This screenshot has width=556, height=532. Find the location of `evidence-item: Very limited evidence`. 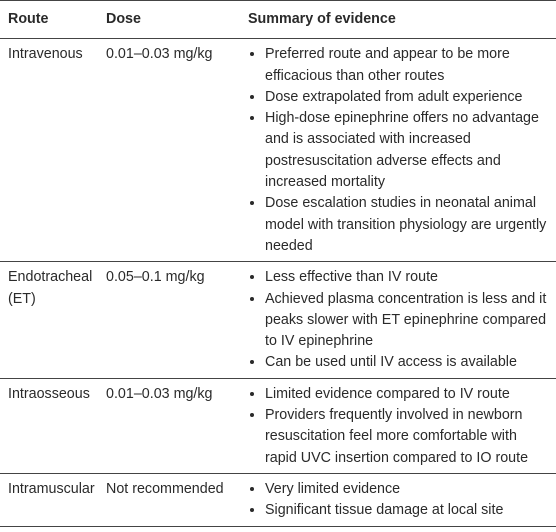

evidence-item: Very limited evidence is located at coordinates (408, 489).